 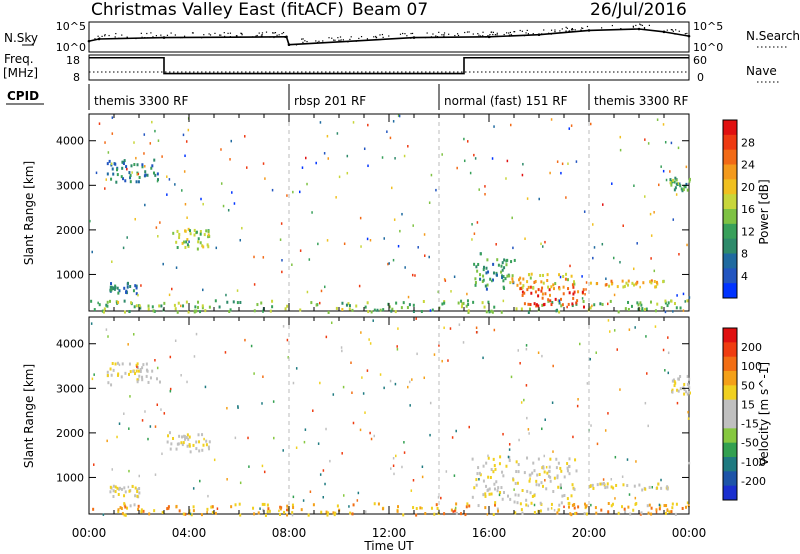 What do you see at coordinates (730, 493) in the screenshot?
I see `colorbar-swatch` at bounding box center [730, 493].